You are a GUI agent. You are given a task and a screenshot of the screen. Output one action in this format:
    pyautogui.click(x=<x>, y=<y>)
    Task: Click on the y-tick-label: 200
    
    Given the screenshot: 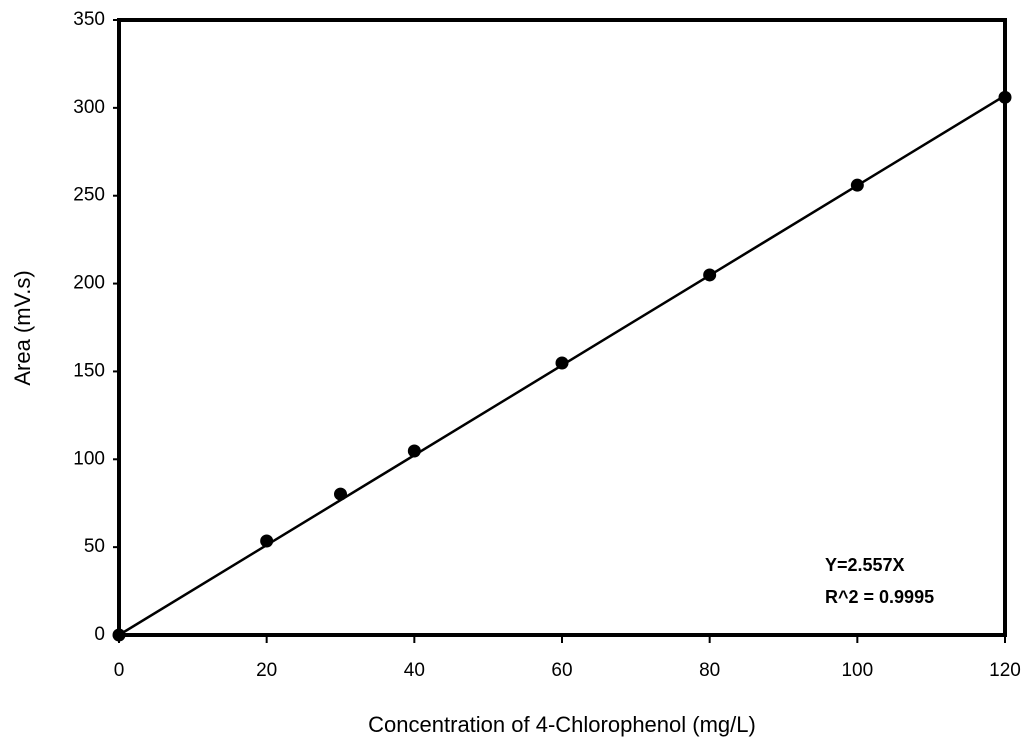 What is the action you would take?
    pyautogui.click(x=89, y=283)
    